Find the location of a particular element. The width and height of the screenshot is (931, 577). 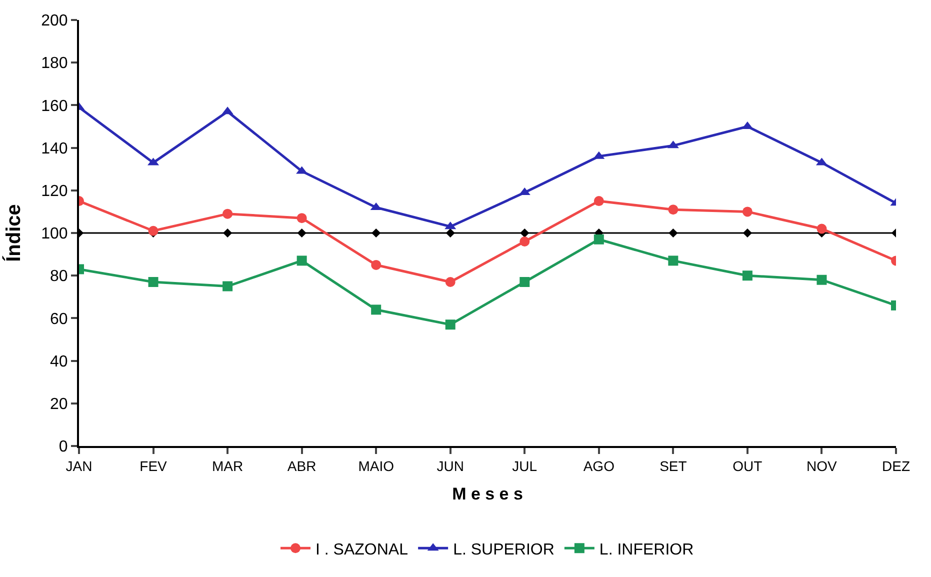

x-tick-label: JUN is located at coordinates (450, 466).